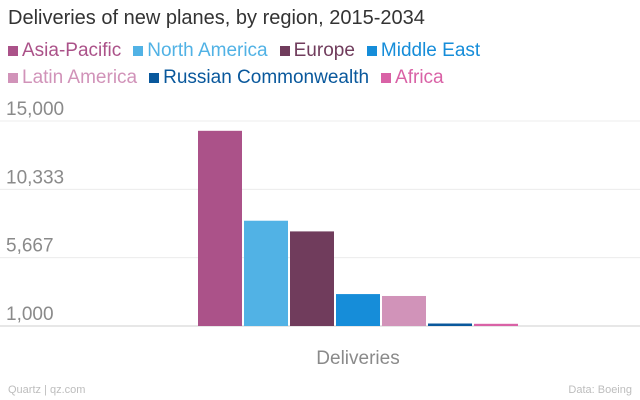 This screenshot has width=640, height=400. Describe the element at coordinates (207, 50) in the screenshot. I see `legend-label: North America` at that location.